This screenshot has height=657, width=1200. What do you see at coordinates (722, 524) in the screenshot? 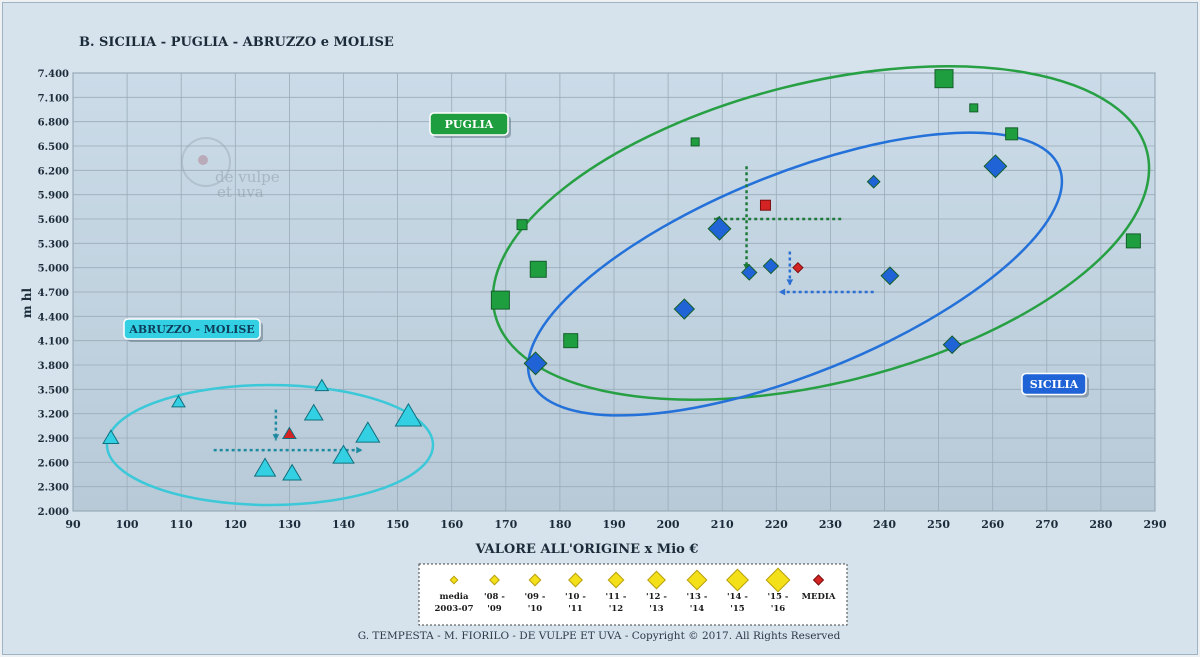
I see `x-tick-label: 210` at bounding box center [722, 524].